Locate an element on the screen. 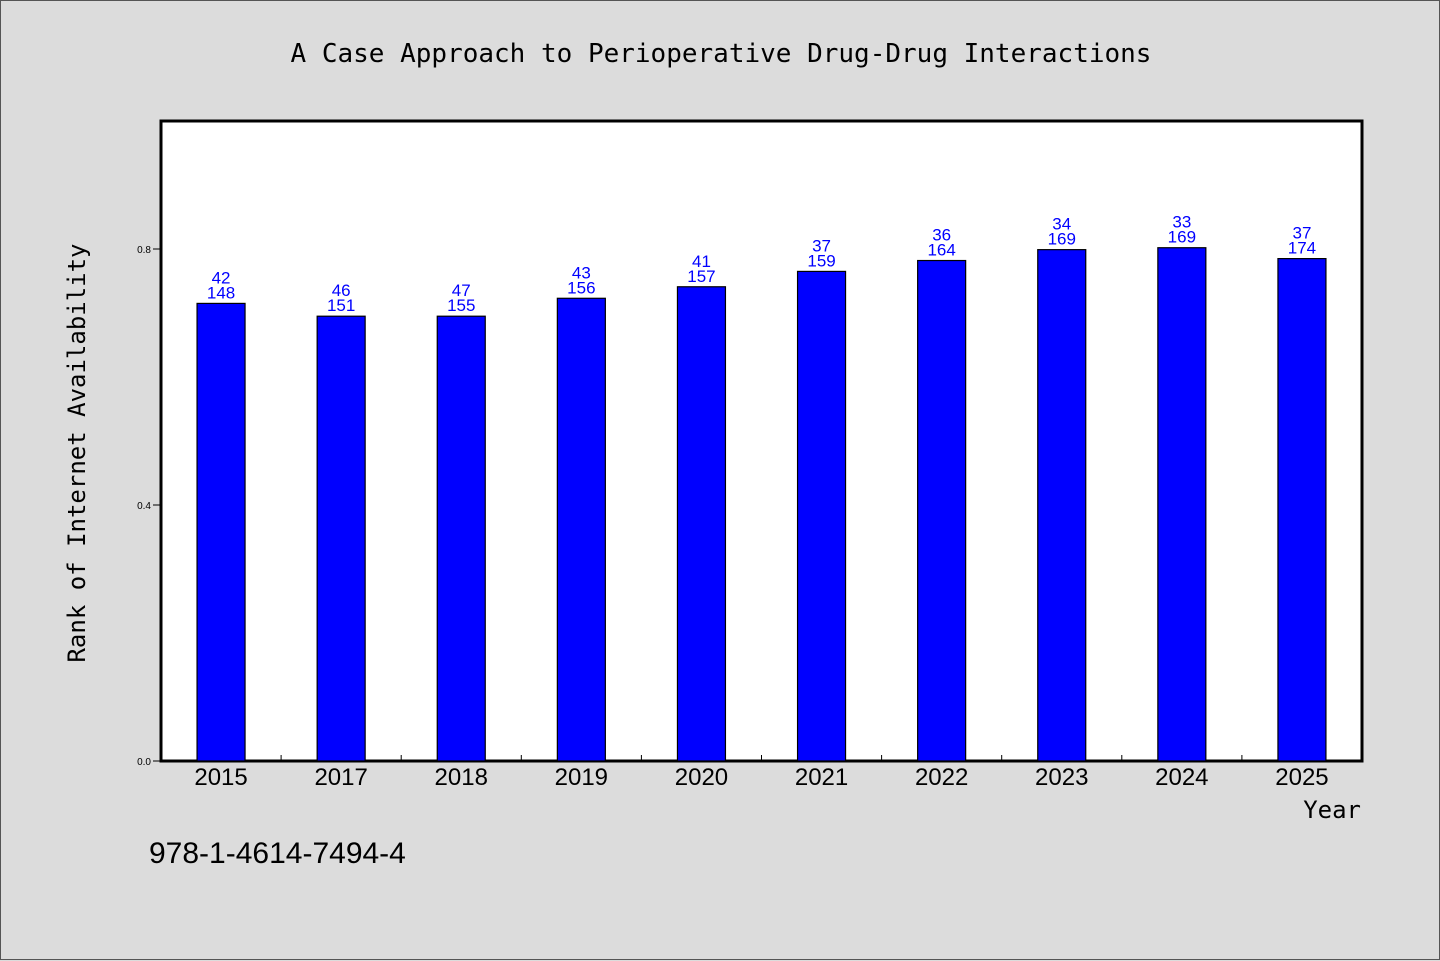 The image size is (1440, 961). data-label-top-2020: 41 is located at coordinates (701, 261).